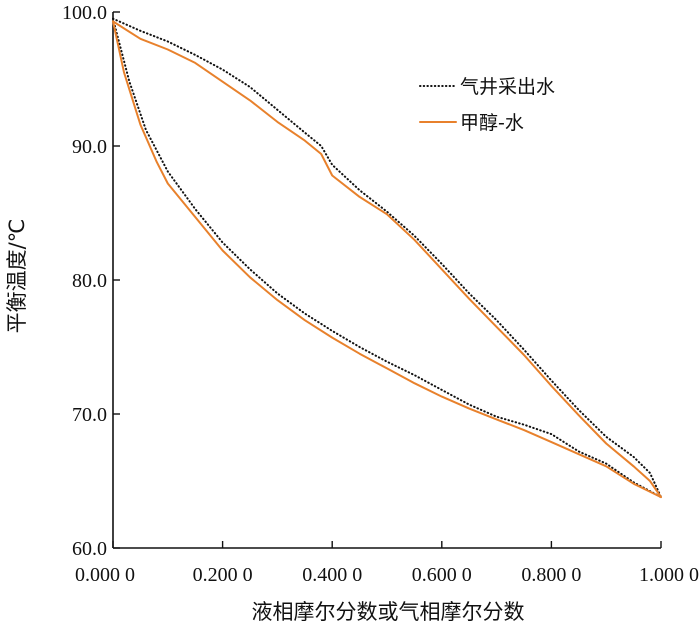  I want to click on x-tick-label: 0.200 0, so click(223, 575).